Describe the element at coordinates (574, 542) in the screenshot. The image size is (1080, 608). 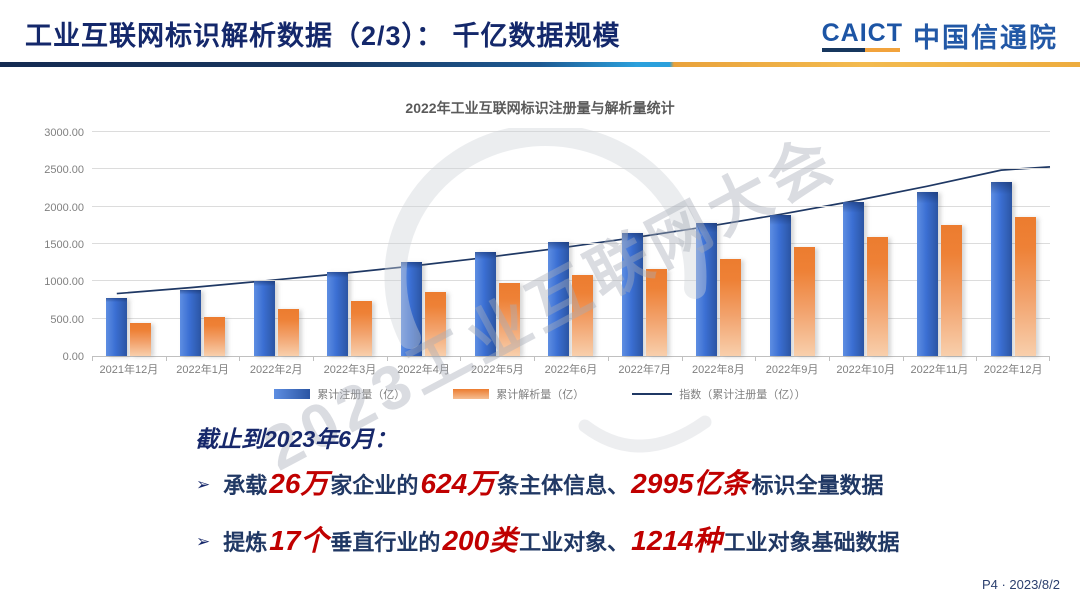
I see `stat-text: 工业对象、` at that location.